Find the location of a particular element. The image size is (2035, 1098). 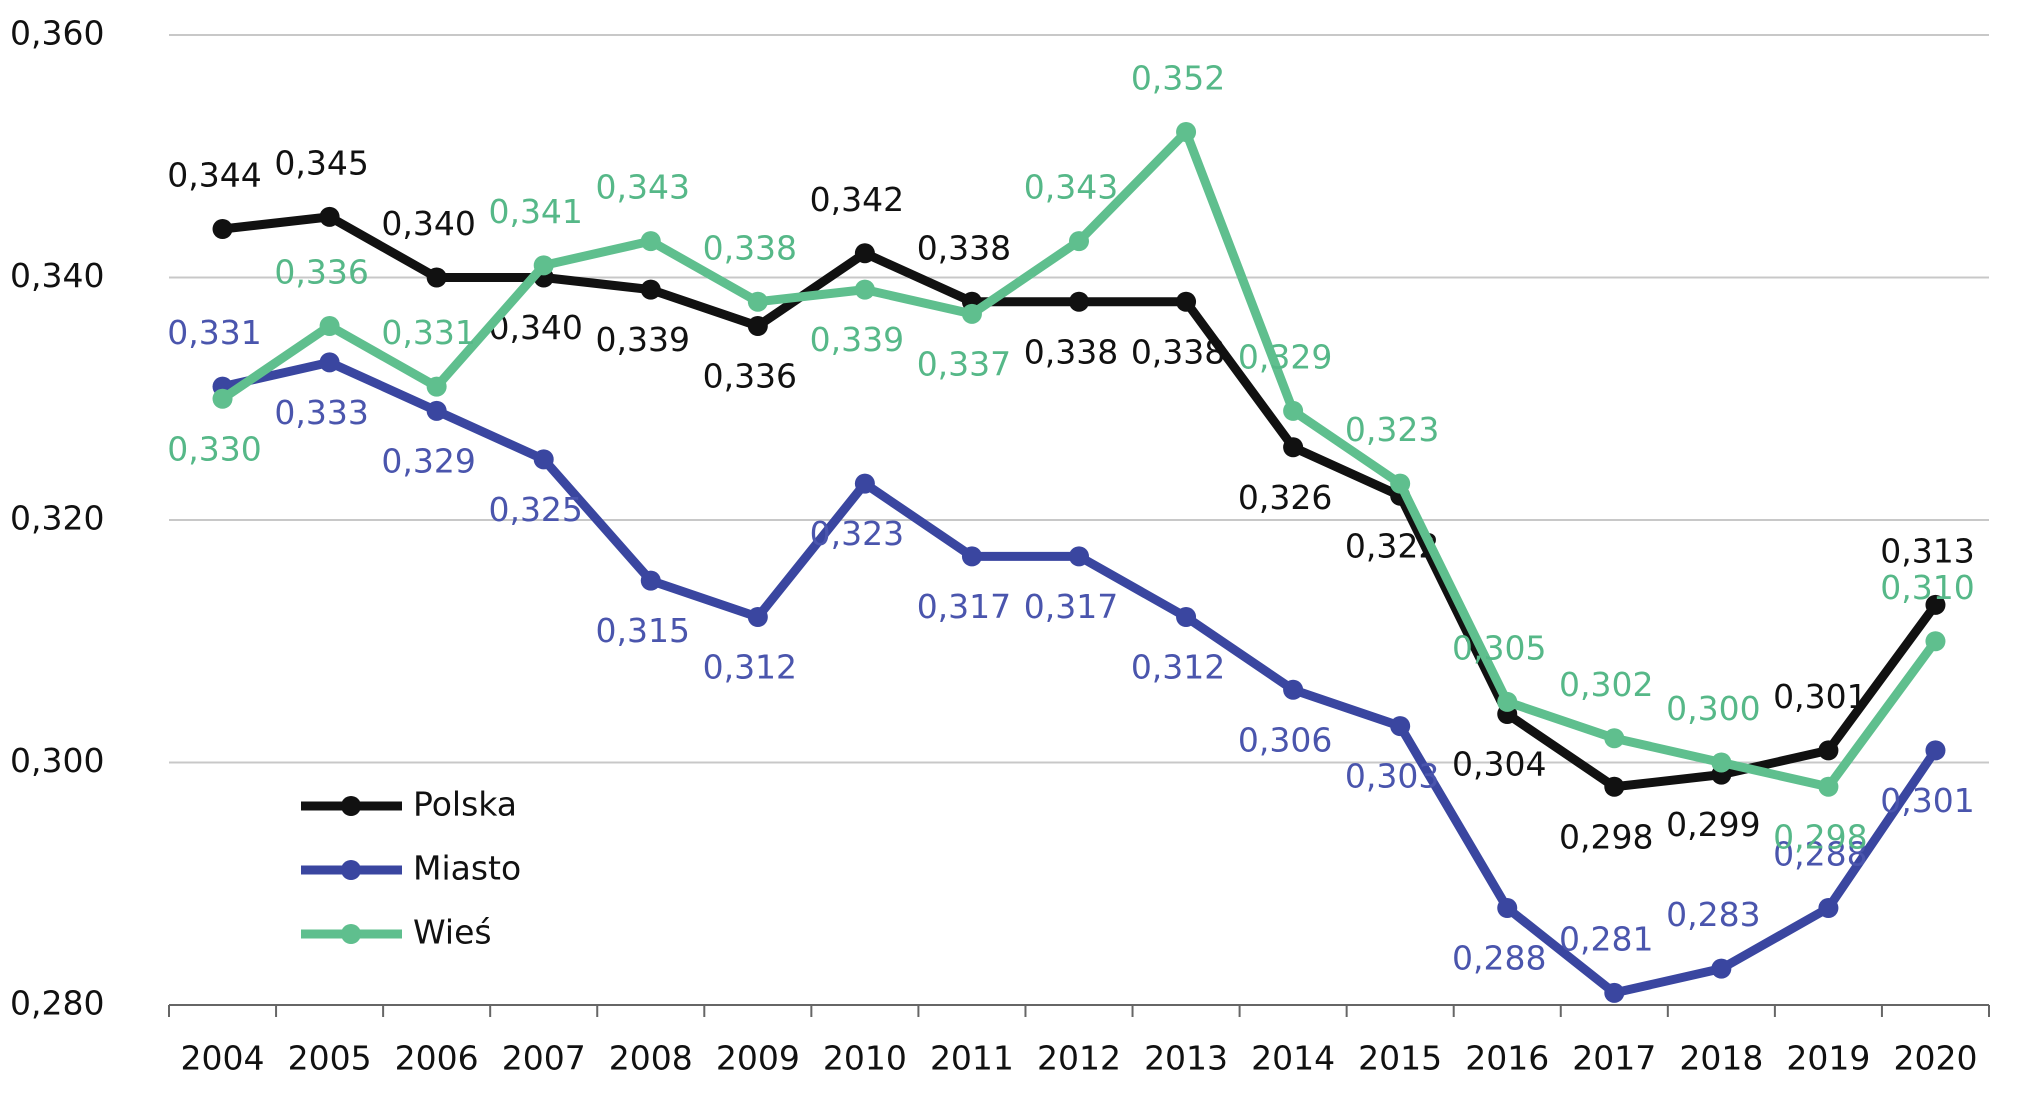

data-label: 0,306 is located at coordinates (1285, 739).